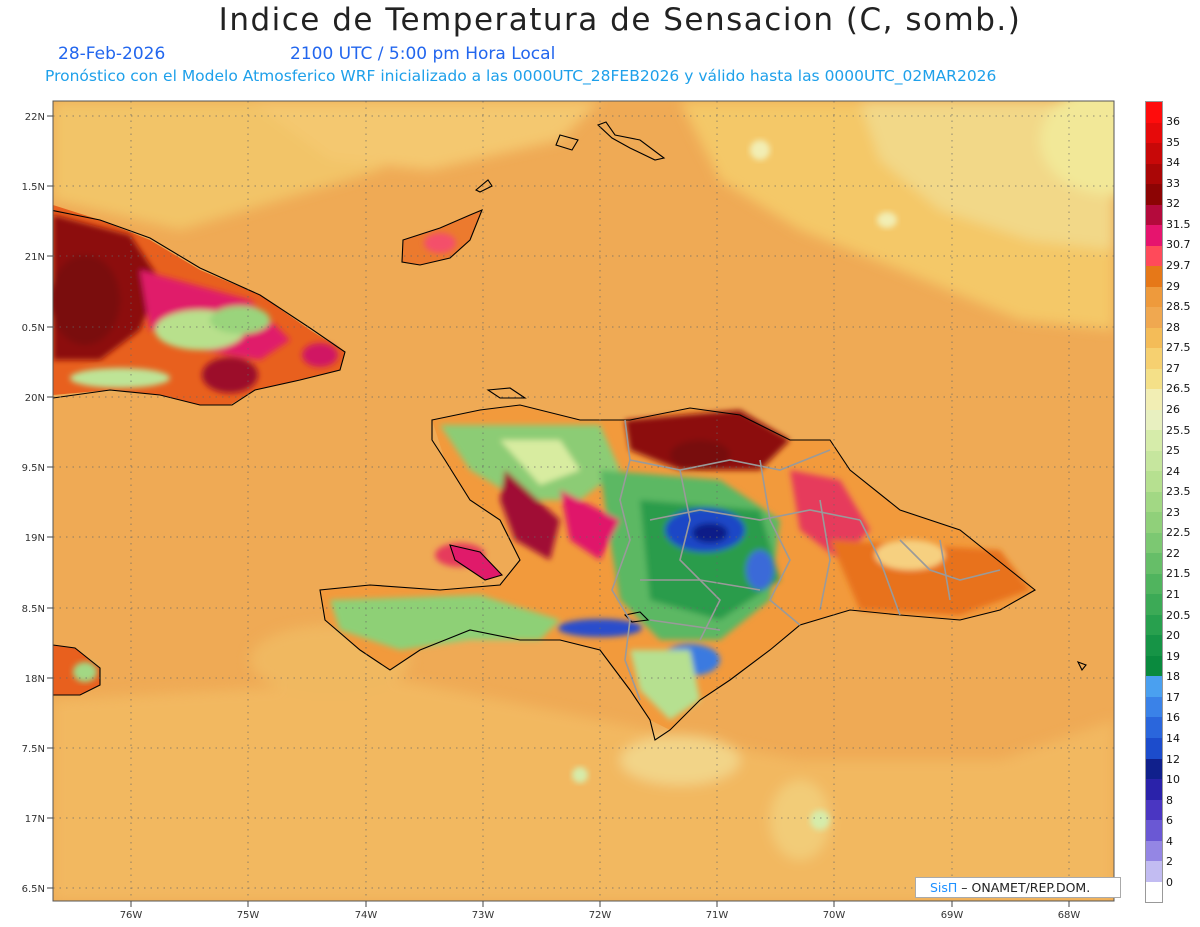  I want to click on lon-label: 68W, so click(1069, 915).